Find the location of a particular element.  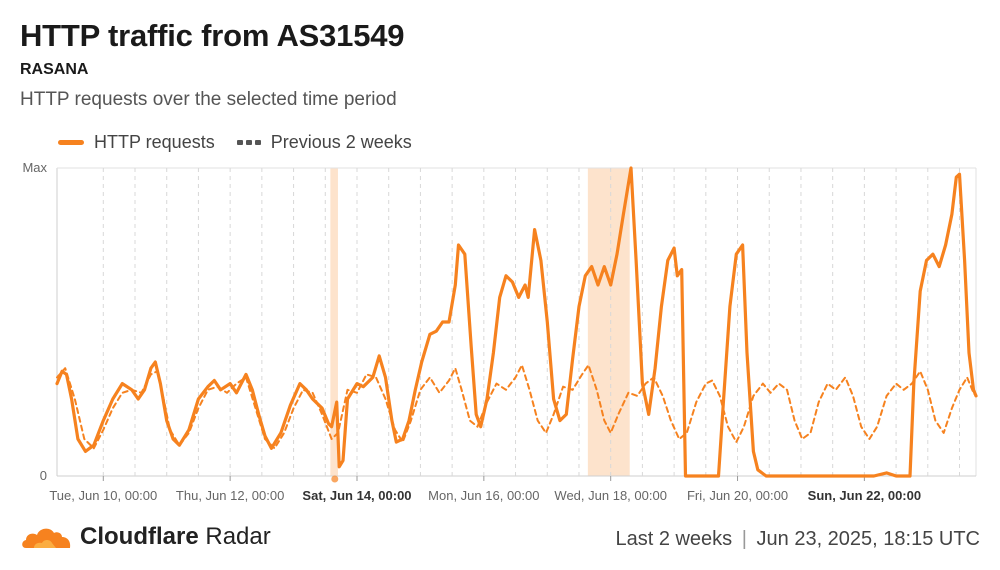

x-tick-label: Sun, Jun 22, 00:00 is located at coordinates (864, 495).